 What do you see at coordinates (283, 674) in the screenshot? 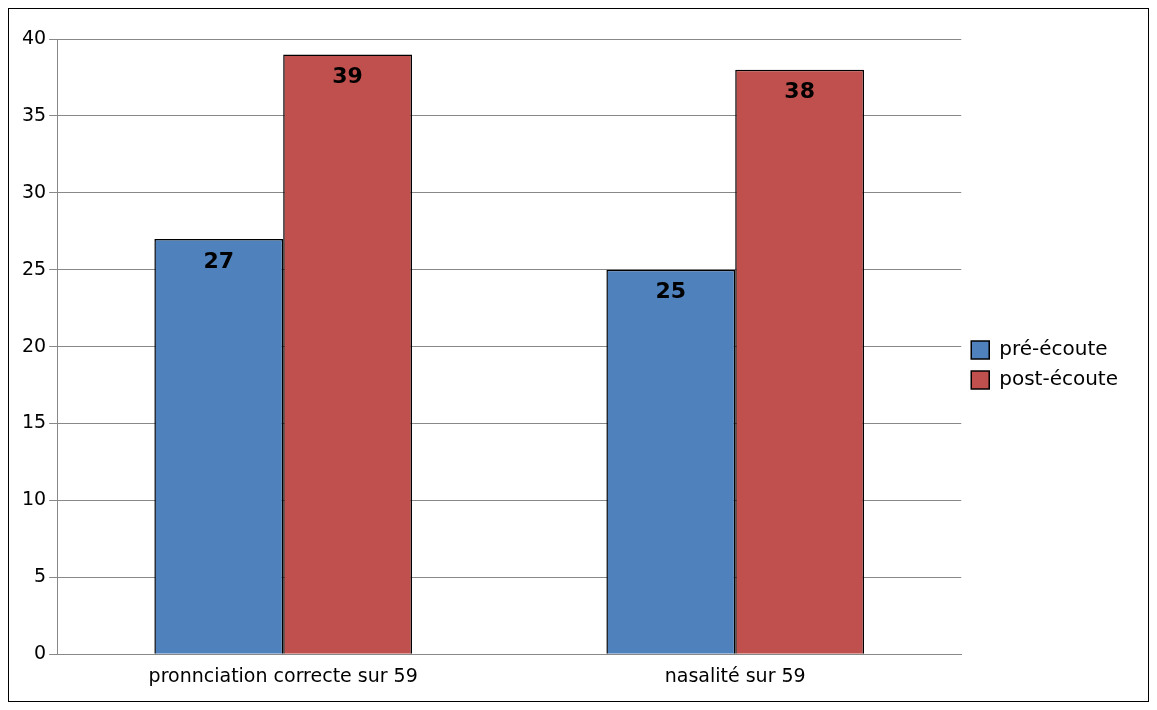
I see `x-tick-label: pronnciation correcte sur 59` at bounding box center [283, 674].